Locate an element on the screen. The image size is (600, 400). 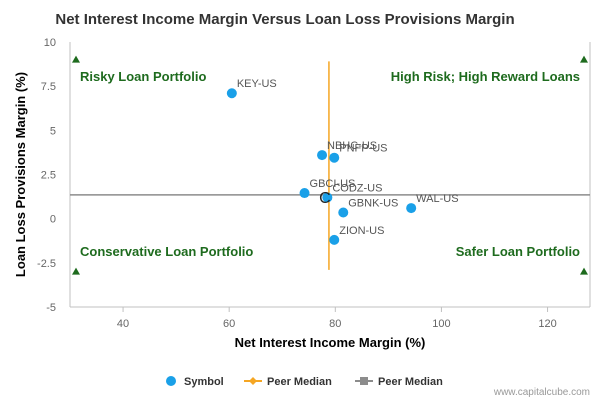
legend-median-orange-marker is located at coordinates (253, 381).